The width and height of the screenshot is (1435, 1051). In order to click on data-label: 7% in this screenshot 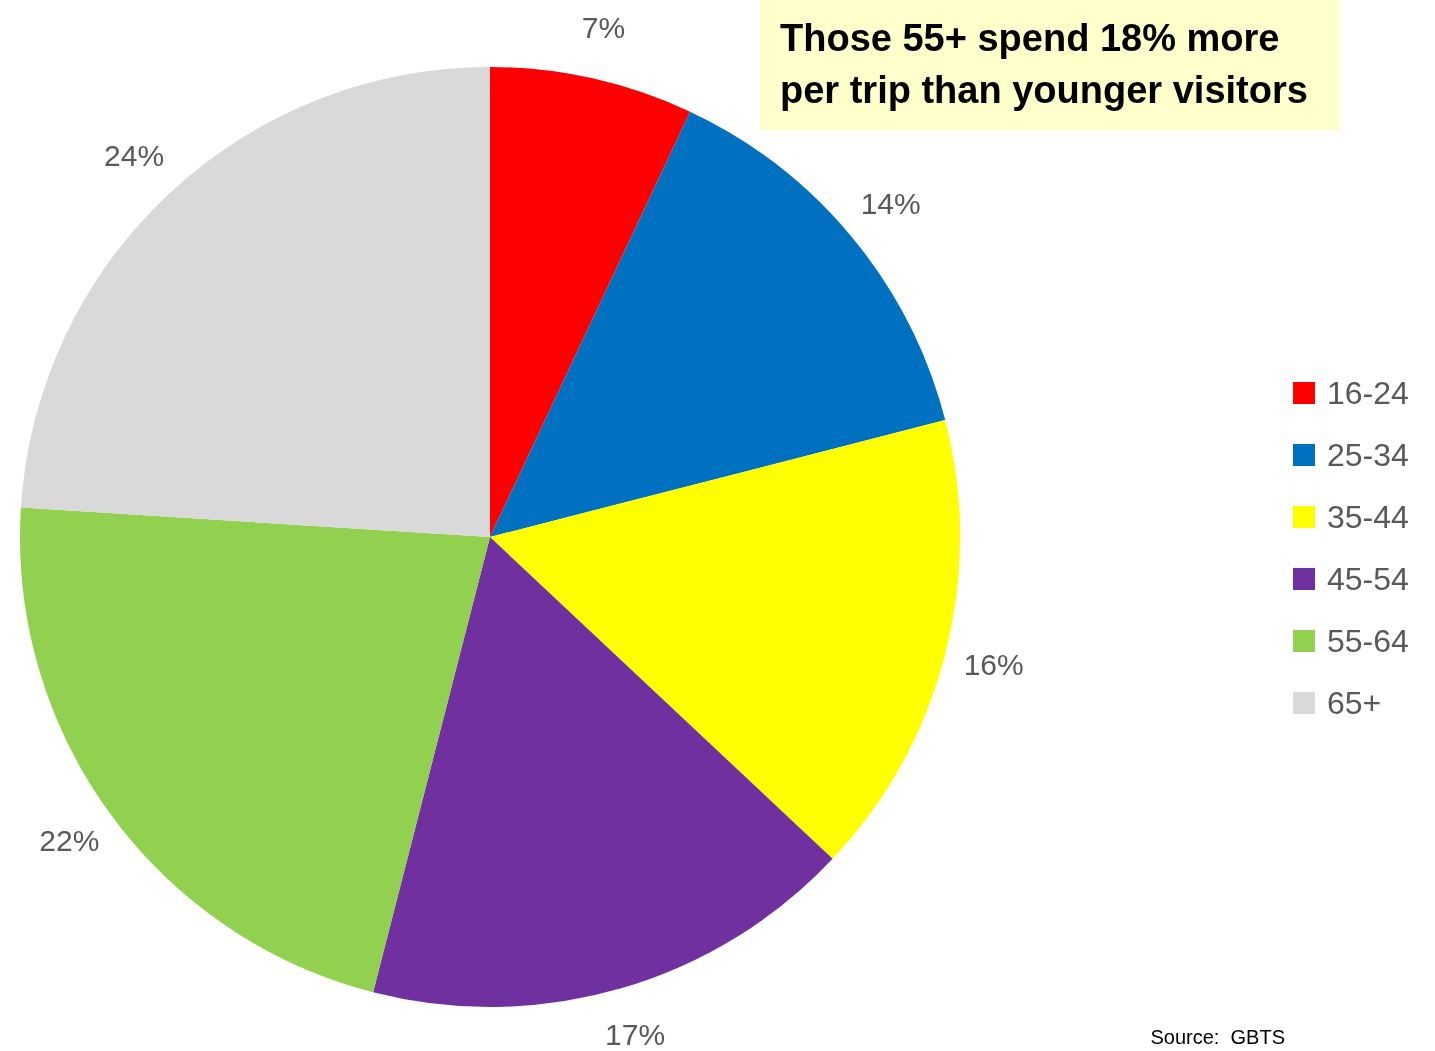, I will do `click(603, 27)`.